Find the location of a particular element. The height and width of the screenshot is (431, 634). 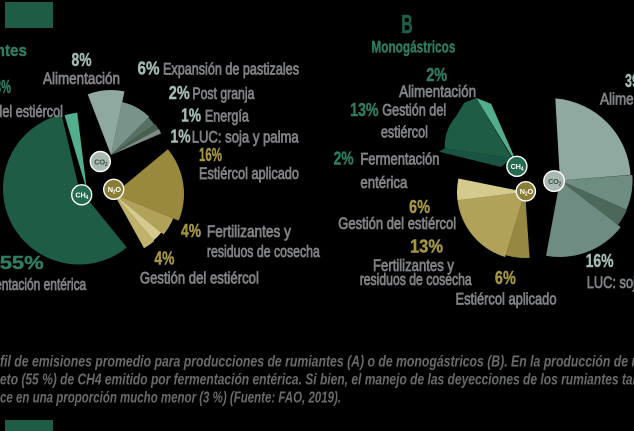

svg-text: Monogástricos is located at coordinates (413, 47).